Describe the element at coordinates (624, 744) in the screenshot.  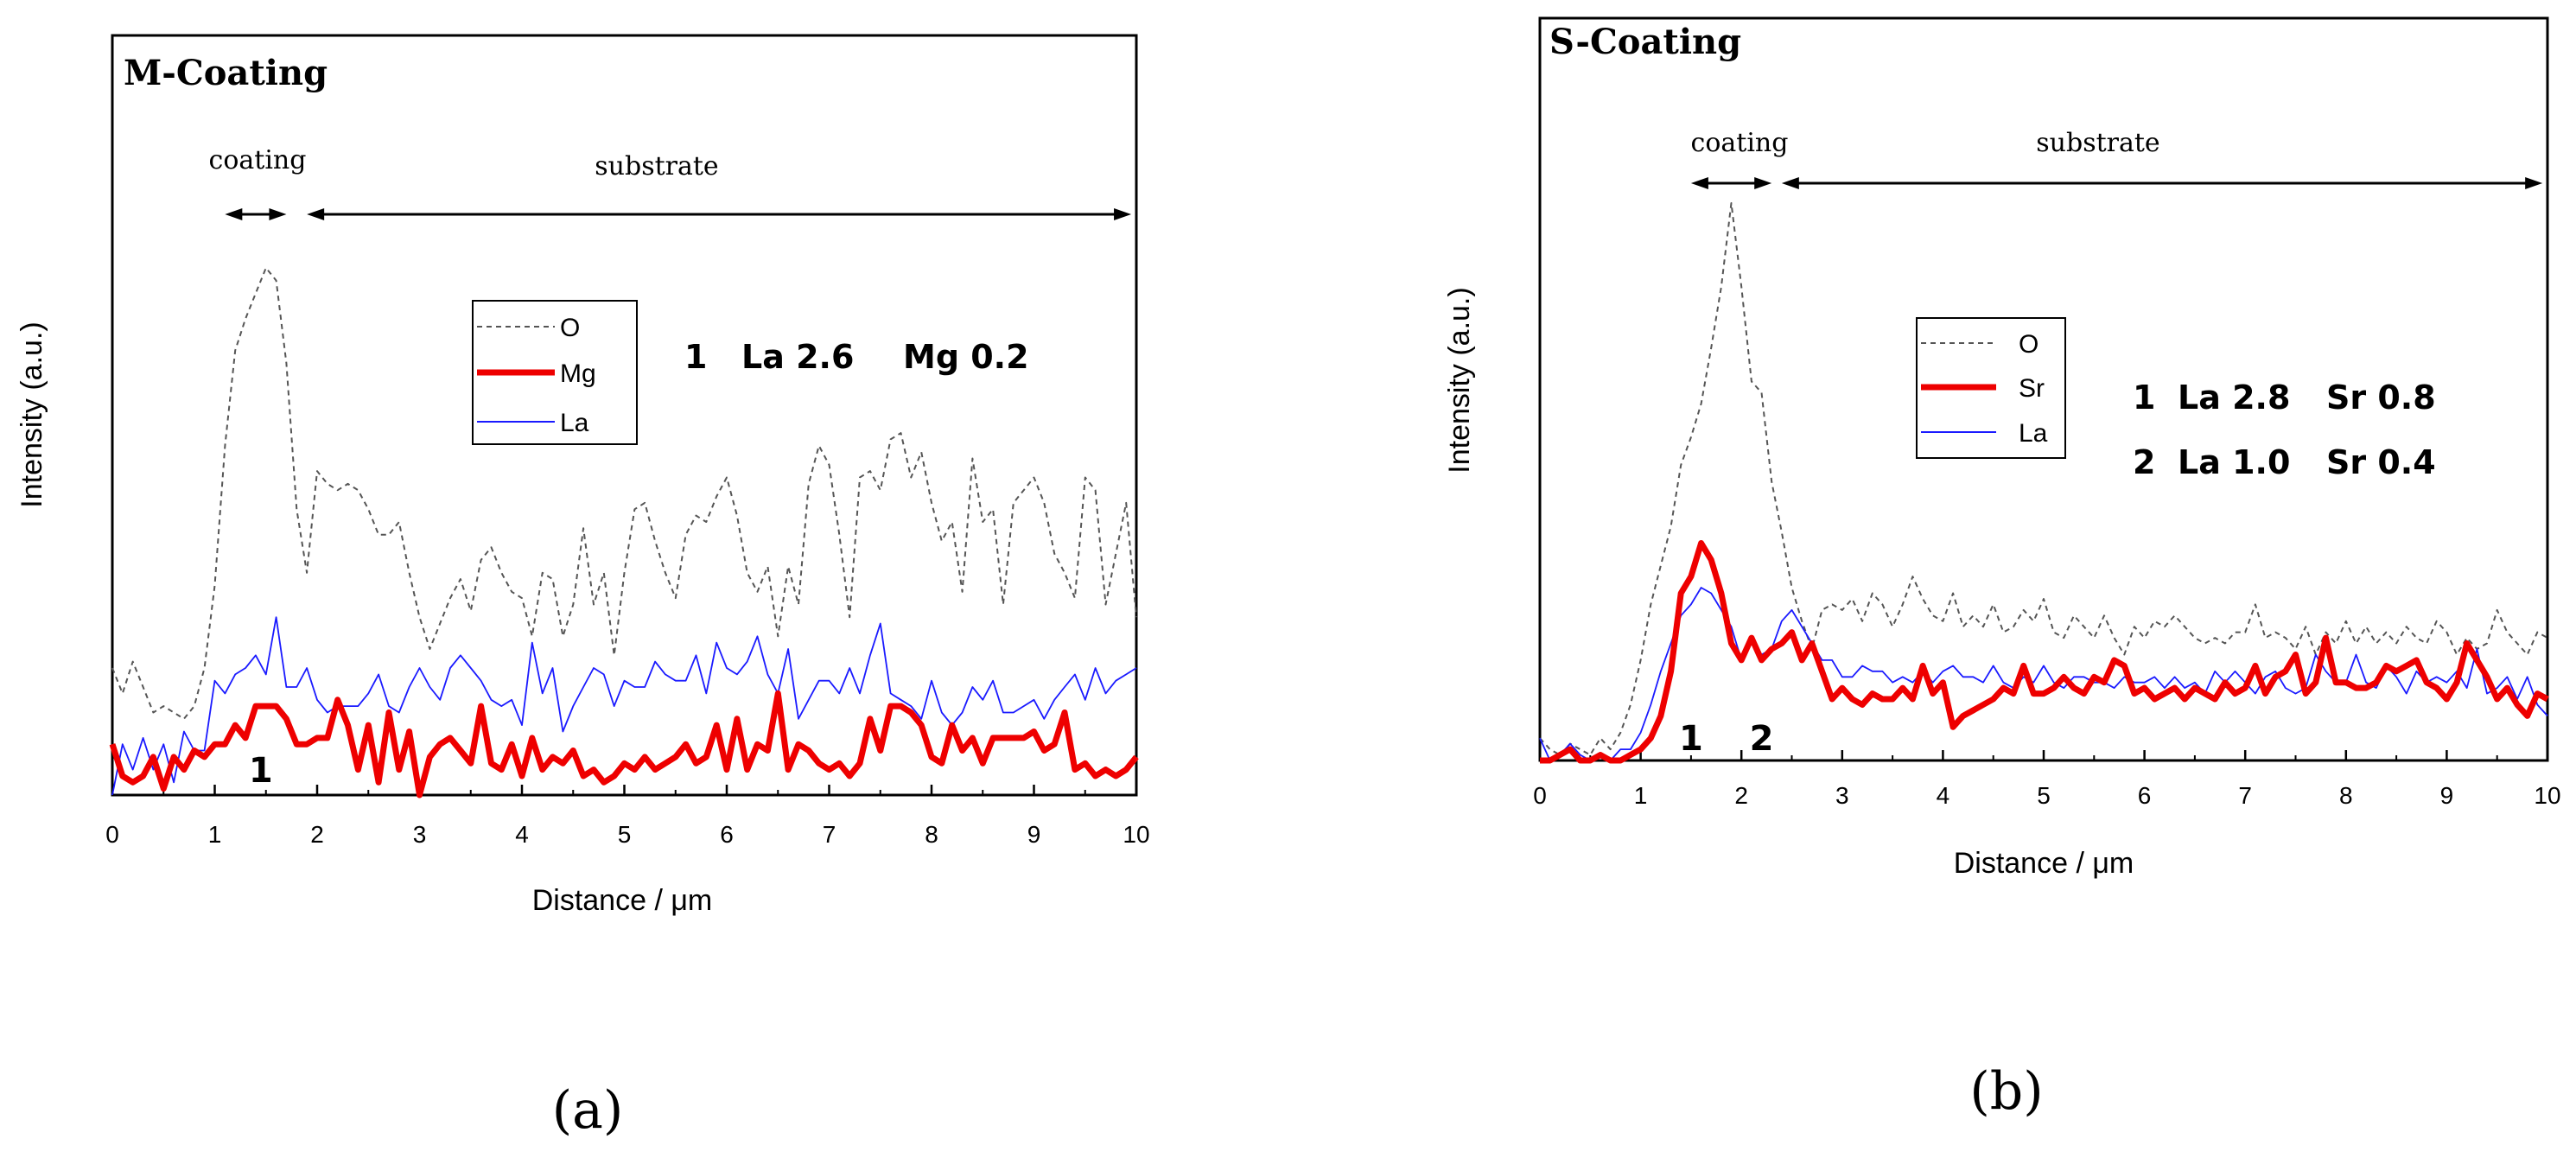
I see `series-line-mg` at that location.